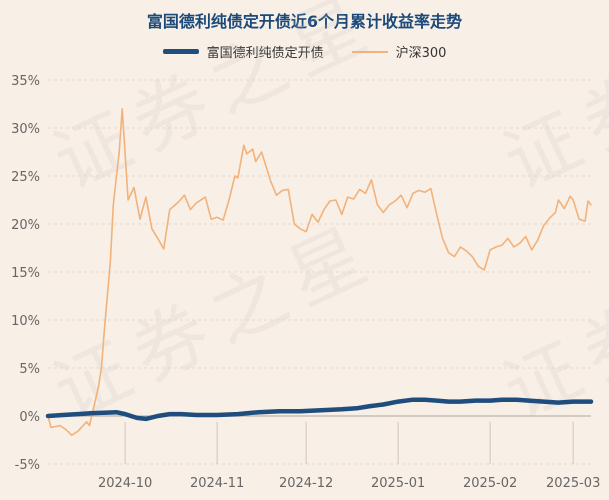  What do you see at coordinates (490, 483) in the screenshot?
I see `x-tick-label: 2025-02` at bounding box center [490, 483].